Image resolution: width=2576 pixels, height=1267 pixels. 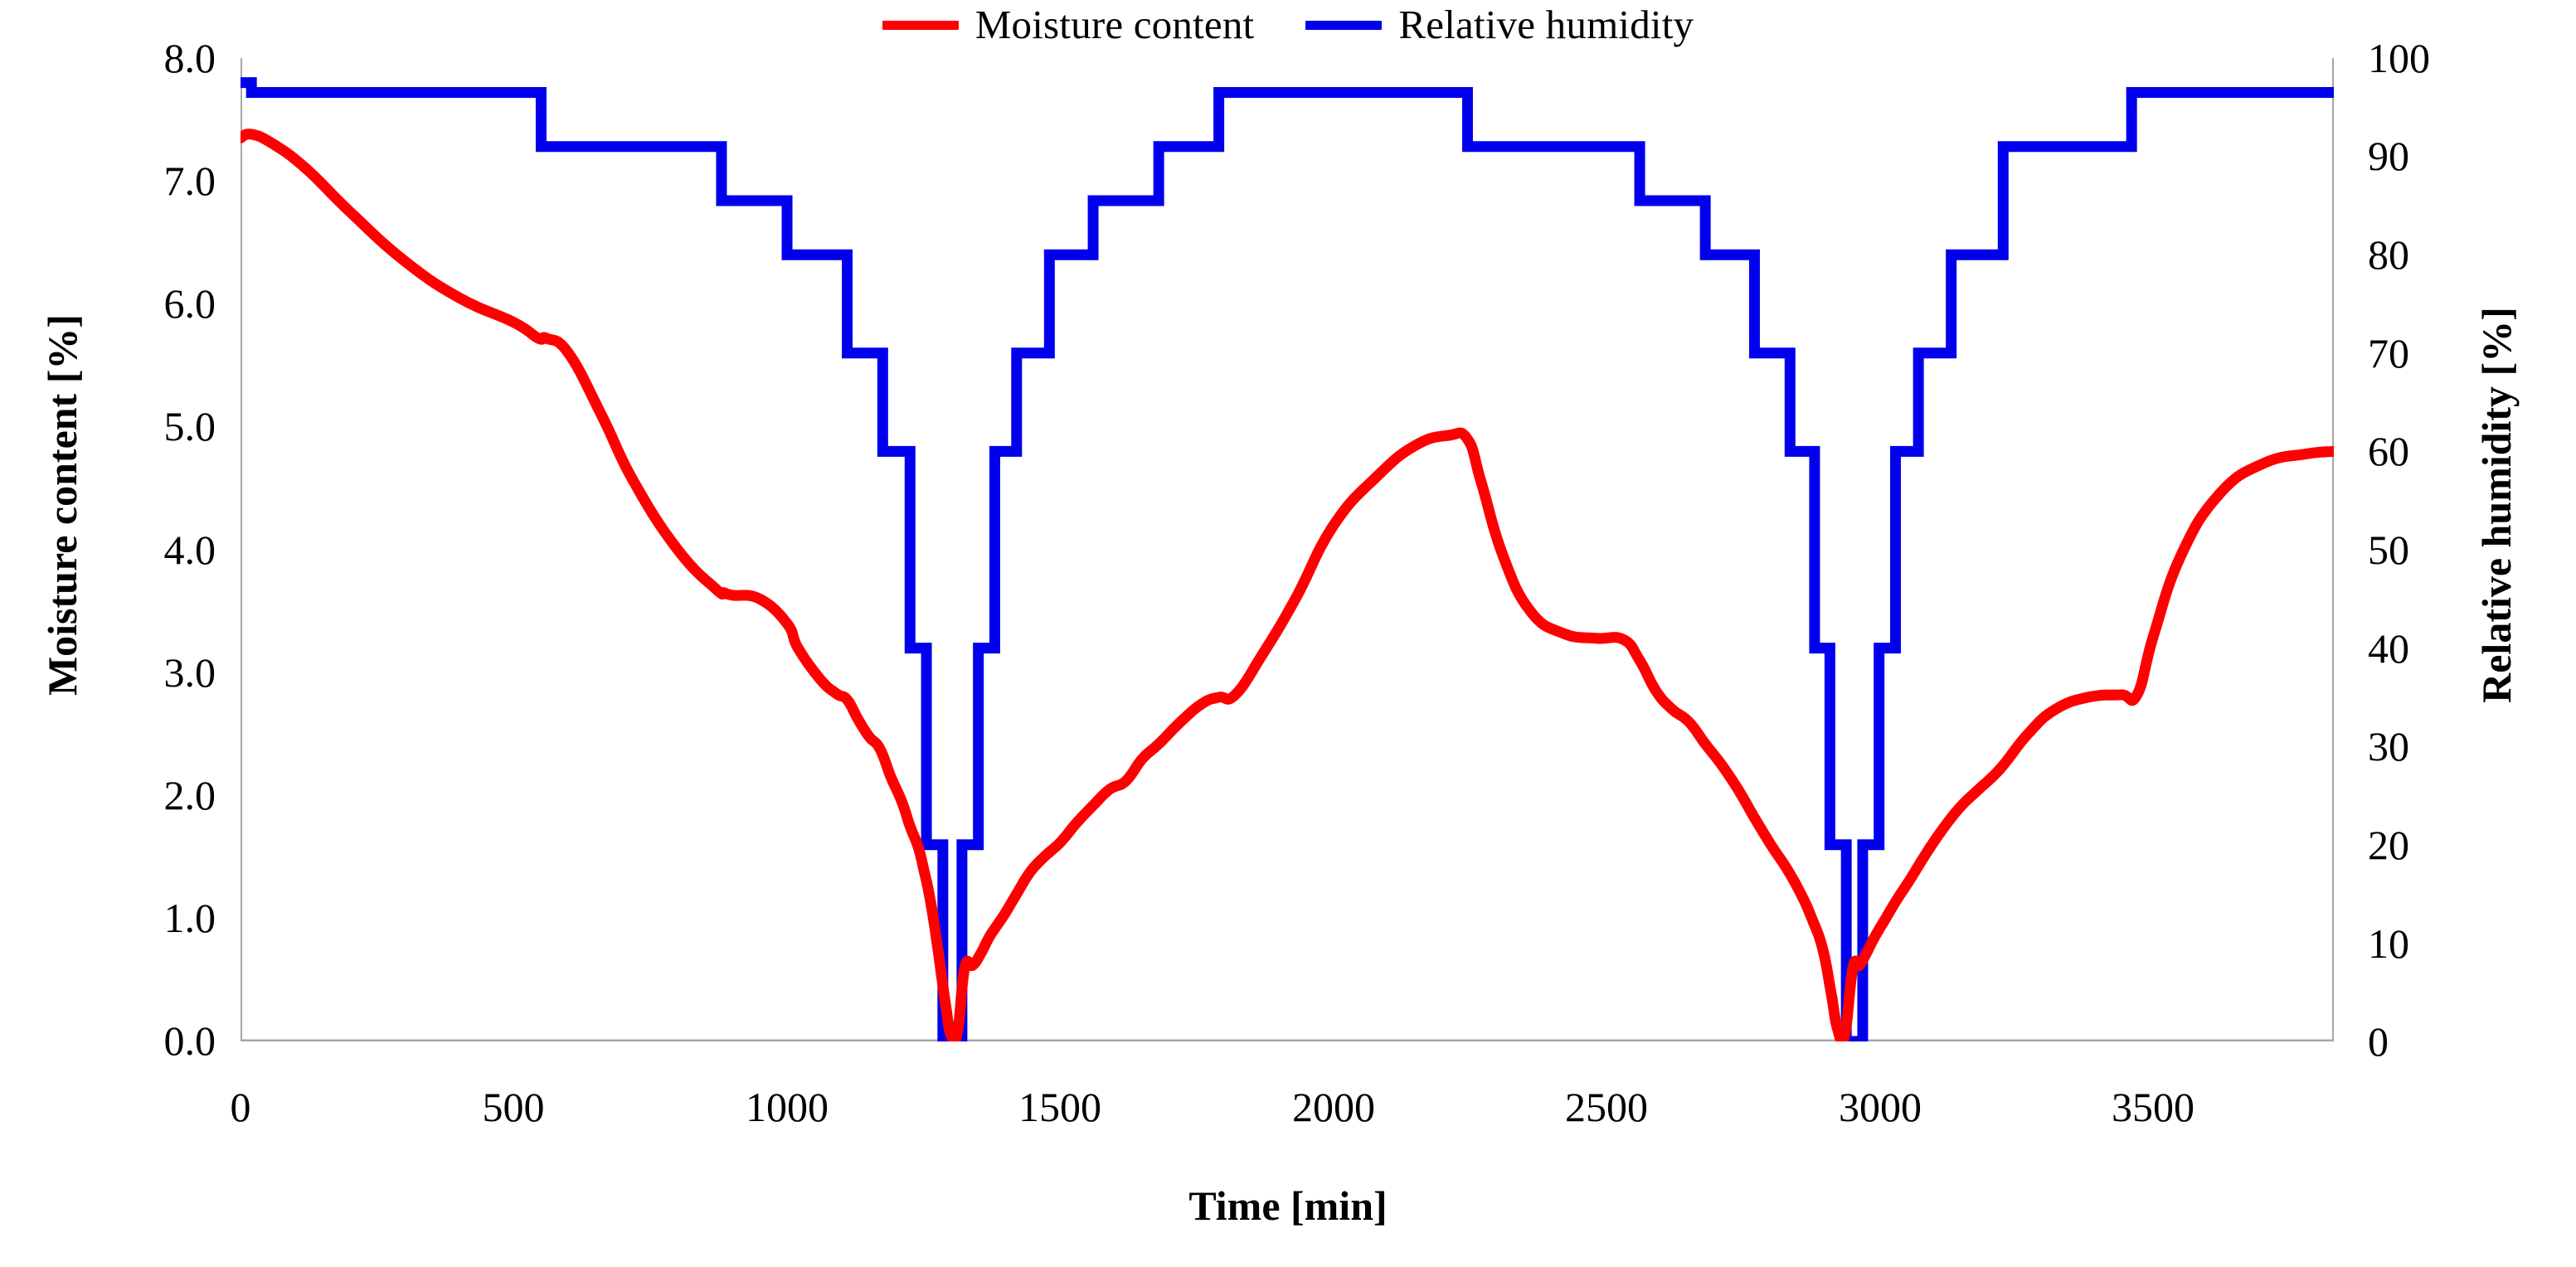 What do you see at coordinates (189, 58) in the screenshot?
I see `y-axis-left-tick-8: 8.0` at bounding box center [189, 58].